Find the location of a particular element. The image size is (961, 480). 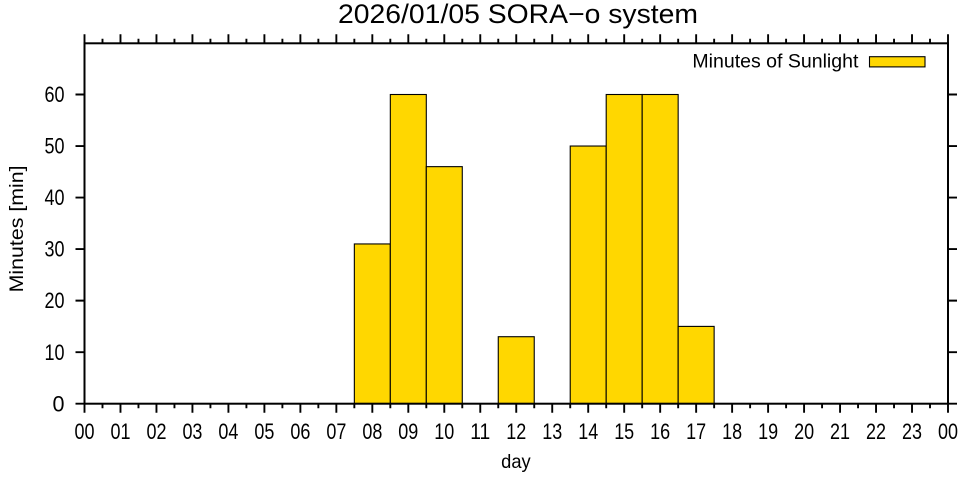

svg-text: 09 is located at coordinates (408, 431).